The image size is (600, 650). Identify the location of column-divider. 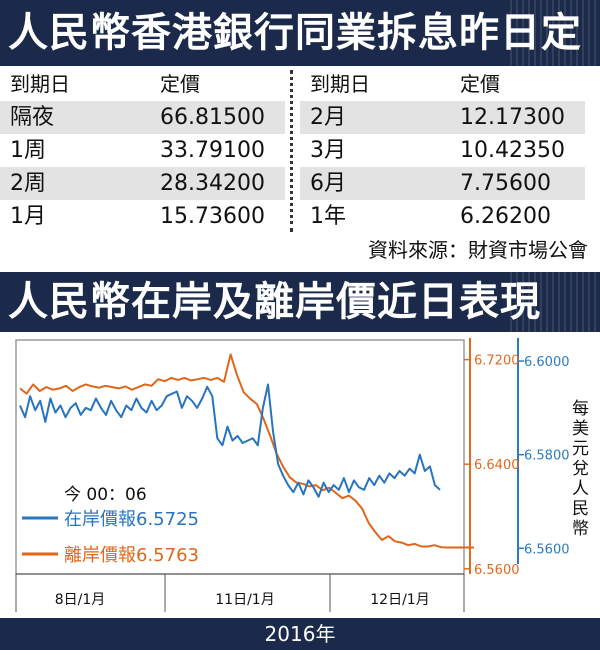
(291, 151).